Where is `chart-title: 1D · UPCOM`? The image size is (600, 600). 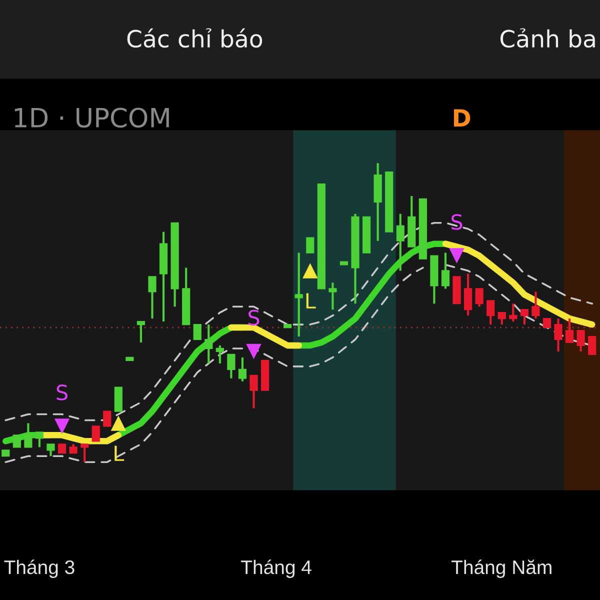 chart-title: 1D · UPCOM is located at coordinates (91, 118).